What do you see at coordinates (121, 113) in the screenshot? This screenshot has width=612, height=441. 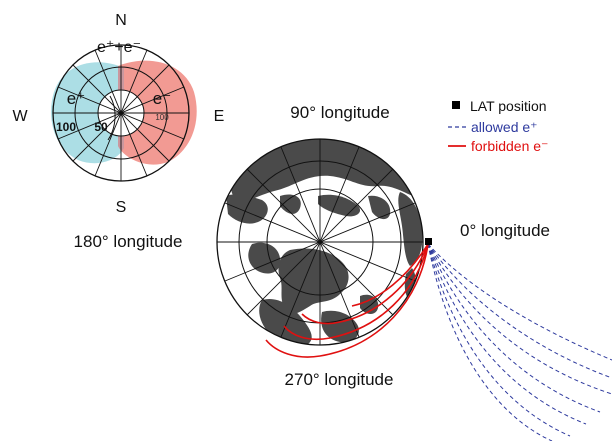 I see `compass-spokes` at bounding box center [121, 113].